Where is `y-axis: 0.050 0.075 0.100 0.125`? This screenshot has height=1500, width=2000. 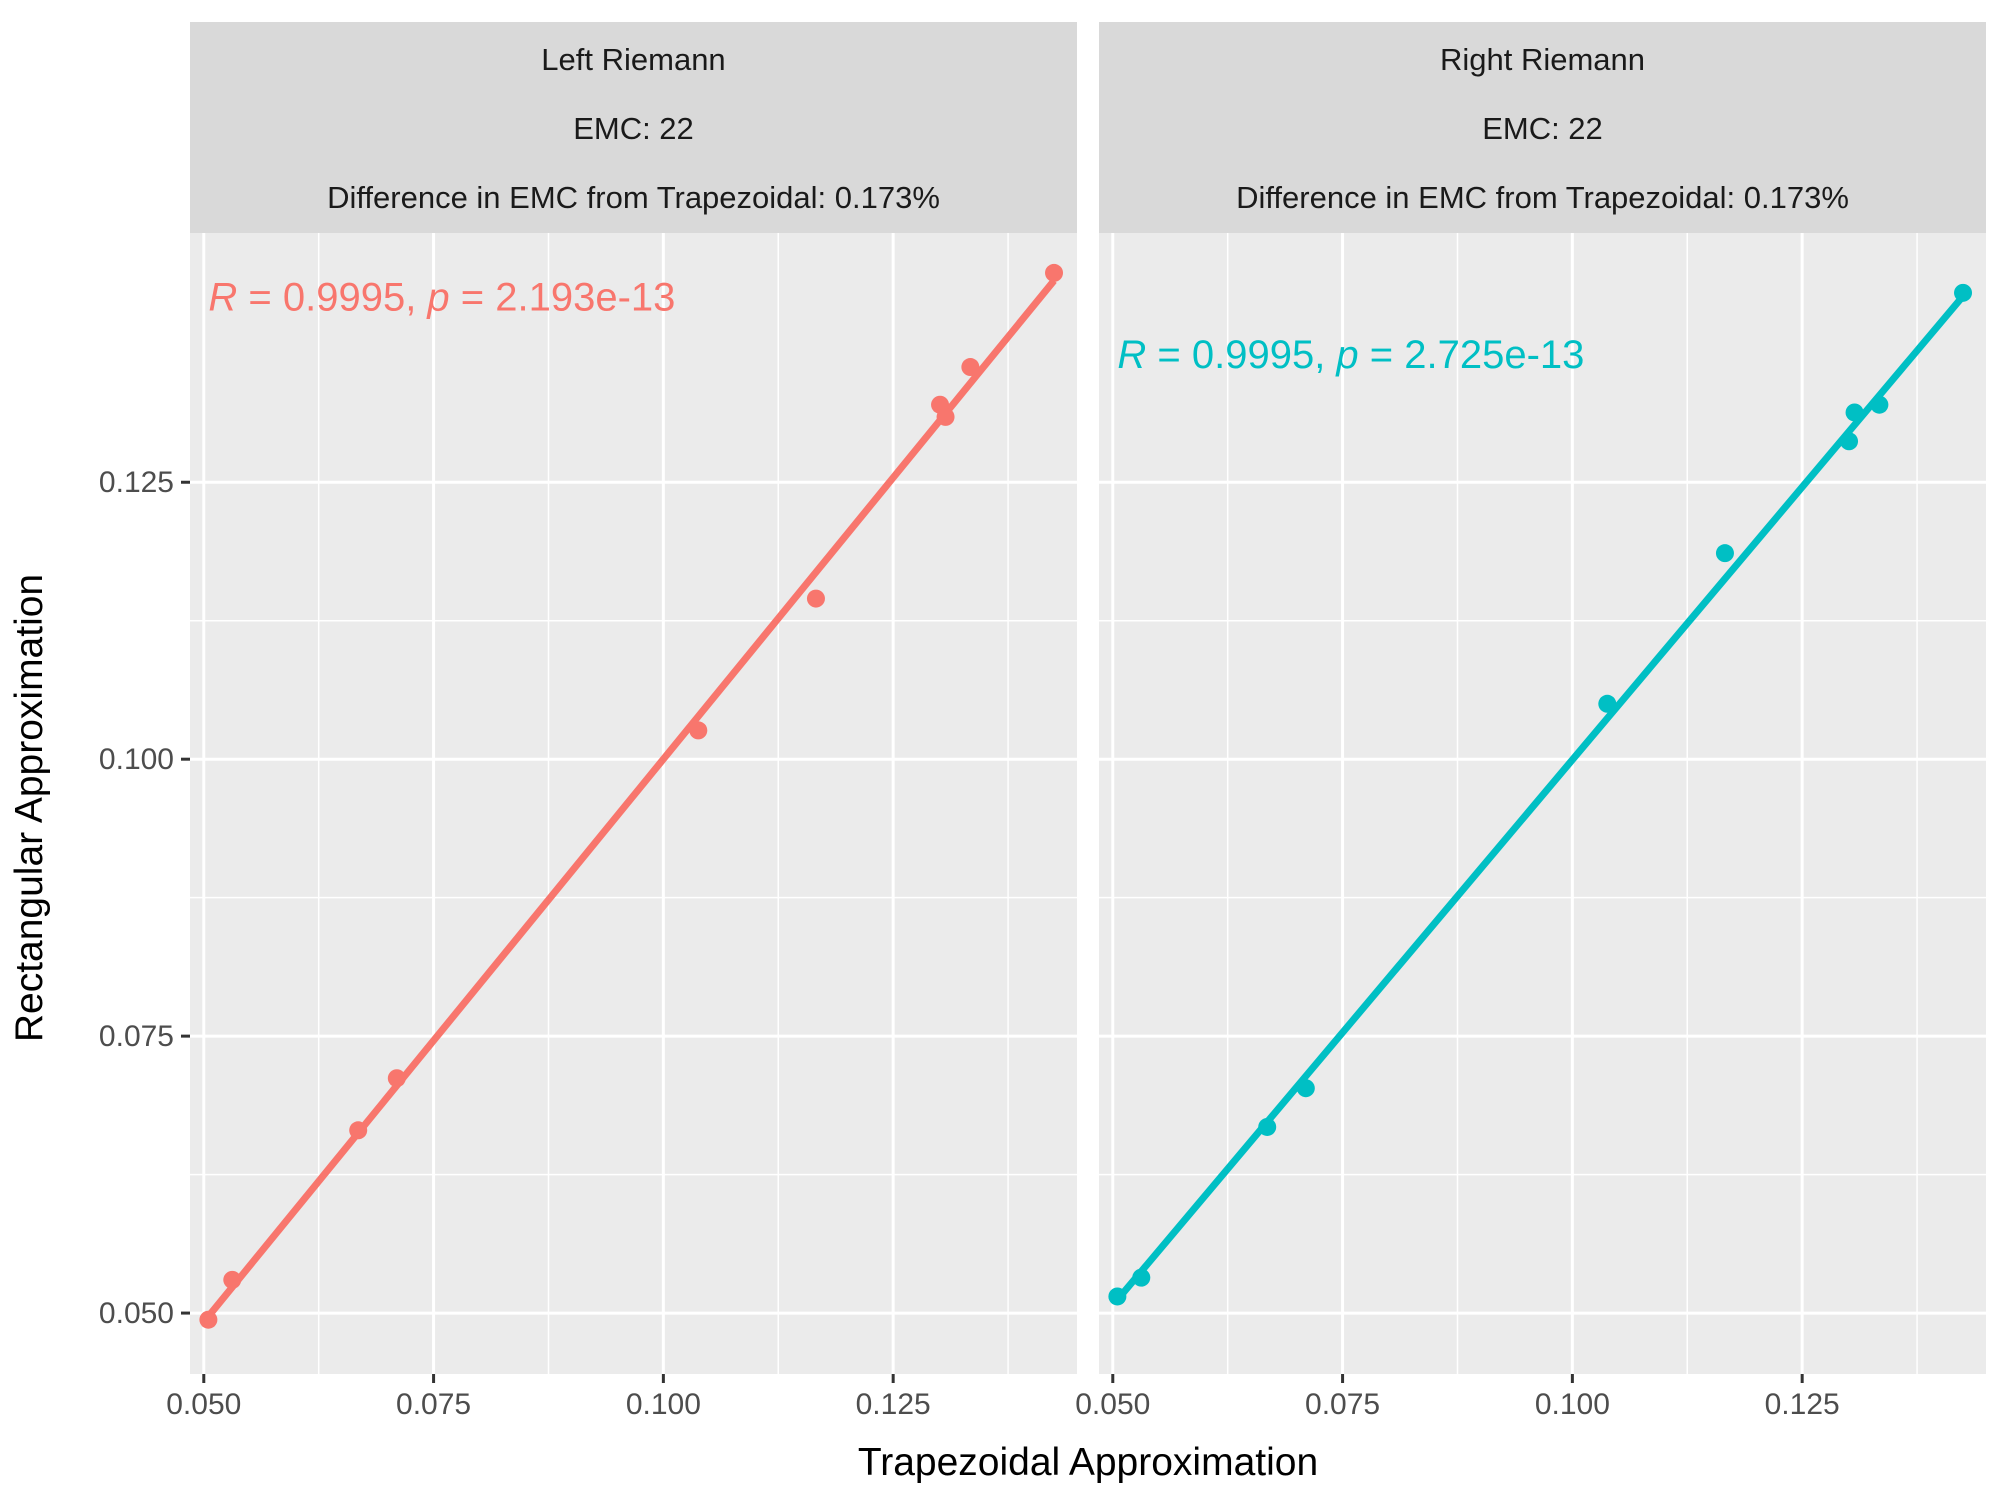
y-axis: 0.050 0.075 0.100 0.125 is located at coordinates (144, 898).